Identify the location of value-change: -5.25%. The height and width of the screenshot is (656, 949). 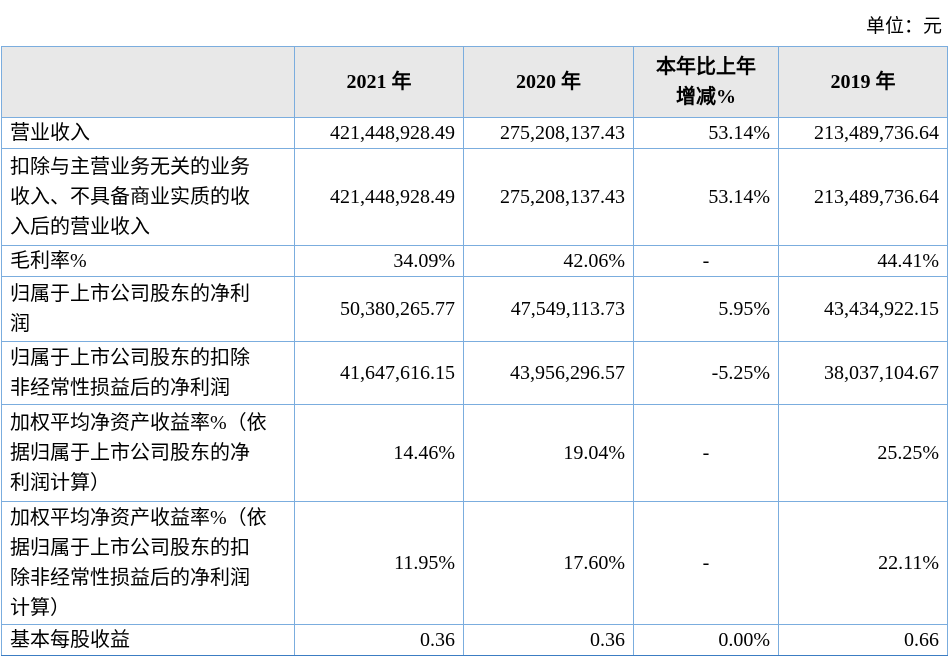
(706, 373).